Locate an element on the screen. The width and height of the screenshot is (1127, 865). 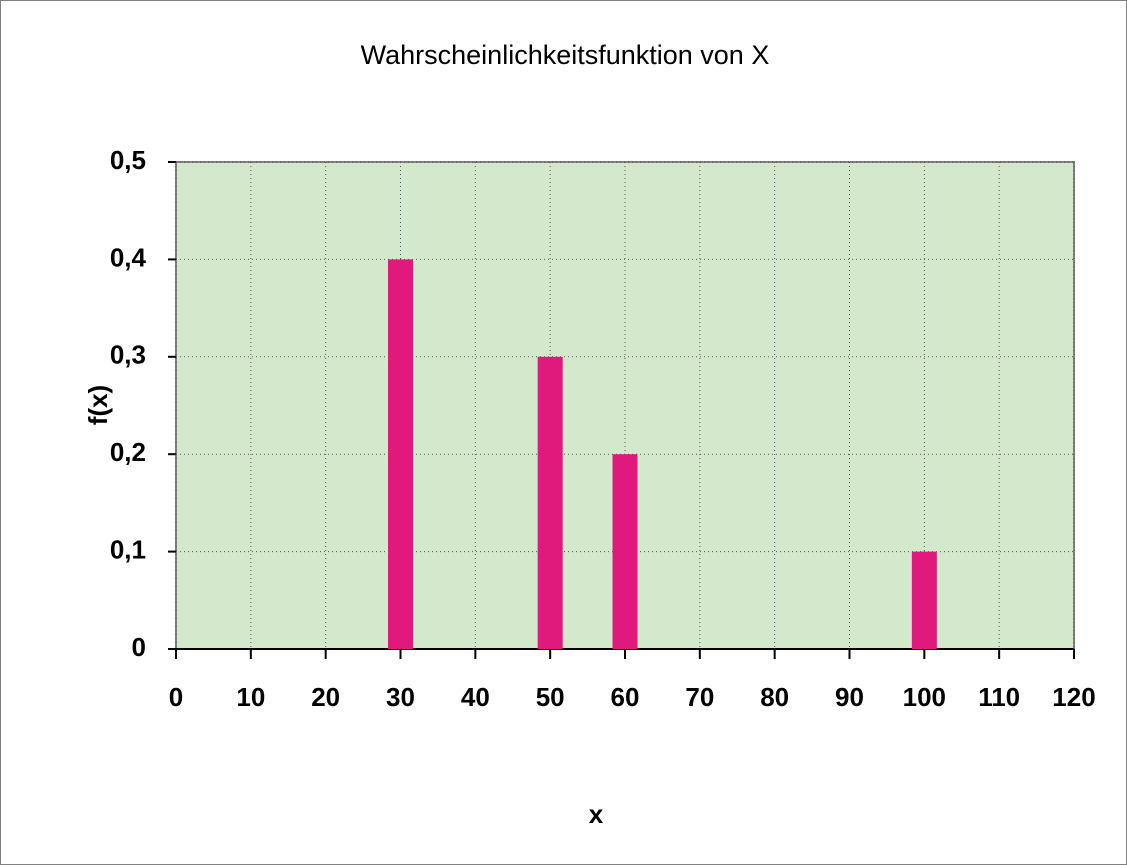
y-tick-label: 0,1 is located at coordinates (128, 549).